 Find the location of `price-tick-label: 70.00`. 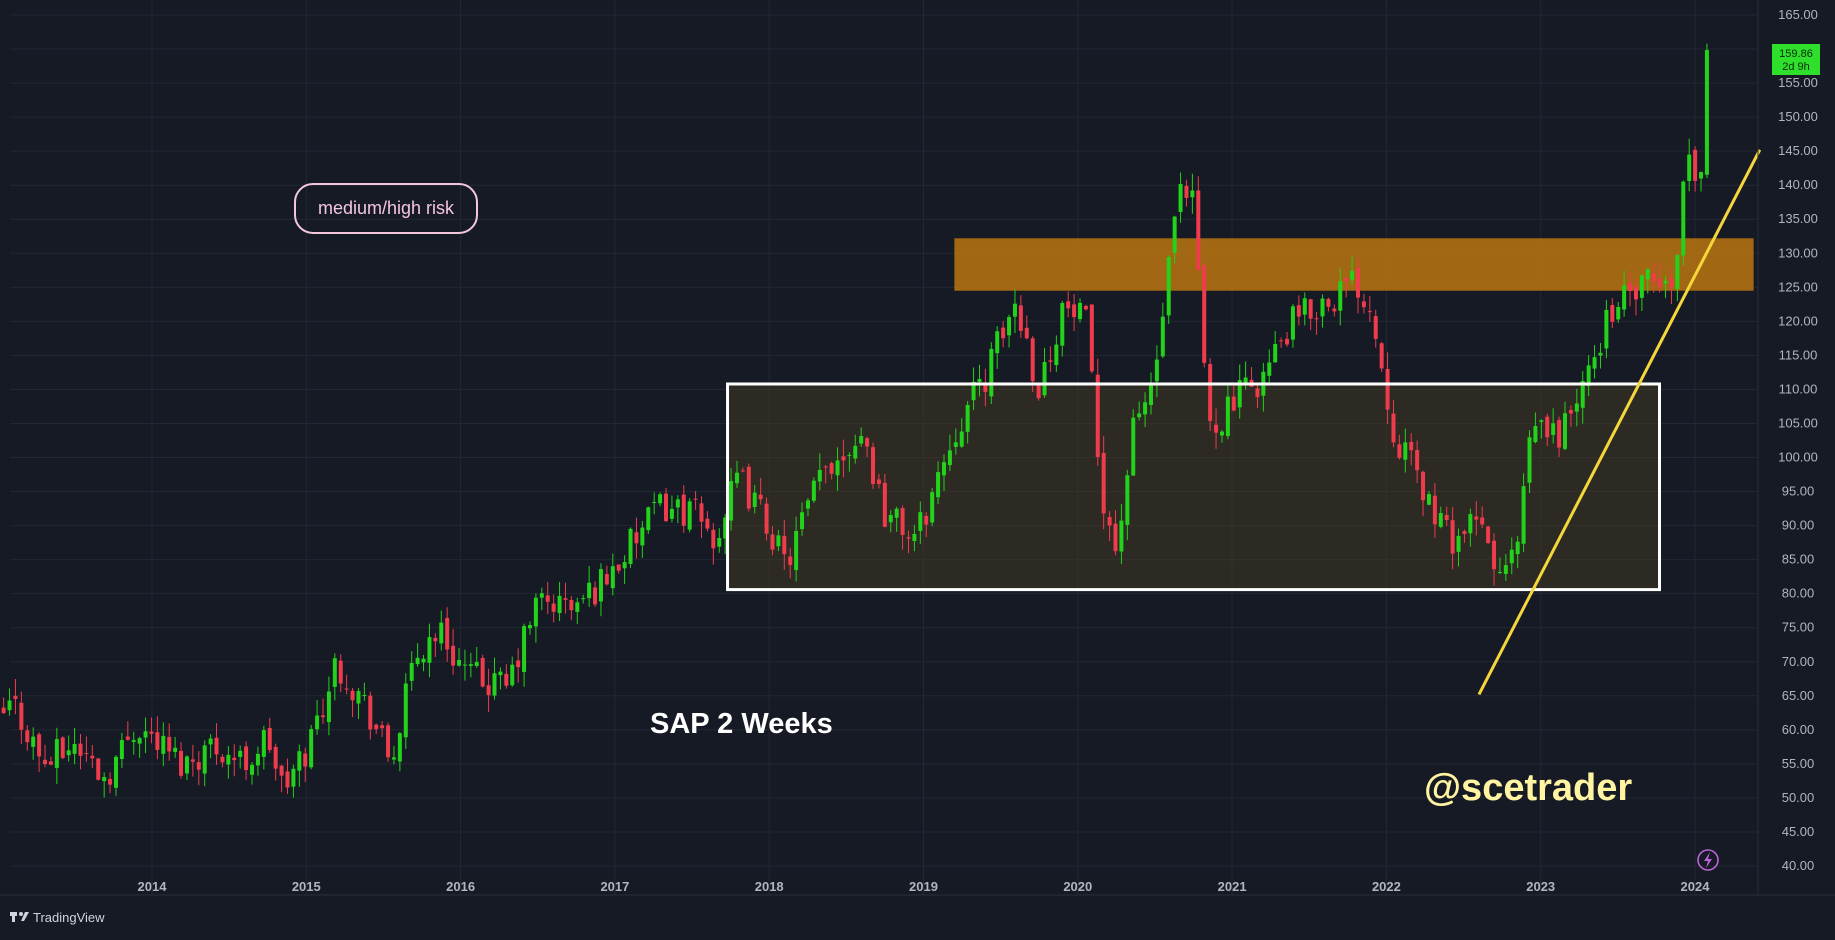

price-tick-label: 70.00 is located at coordinates (1798, 661).